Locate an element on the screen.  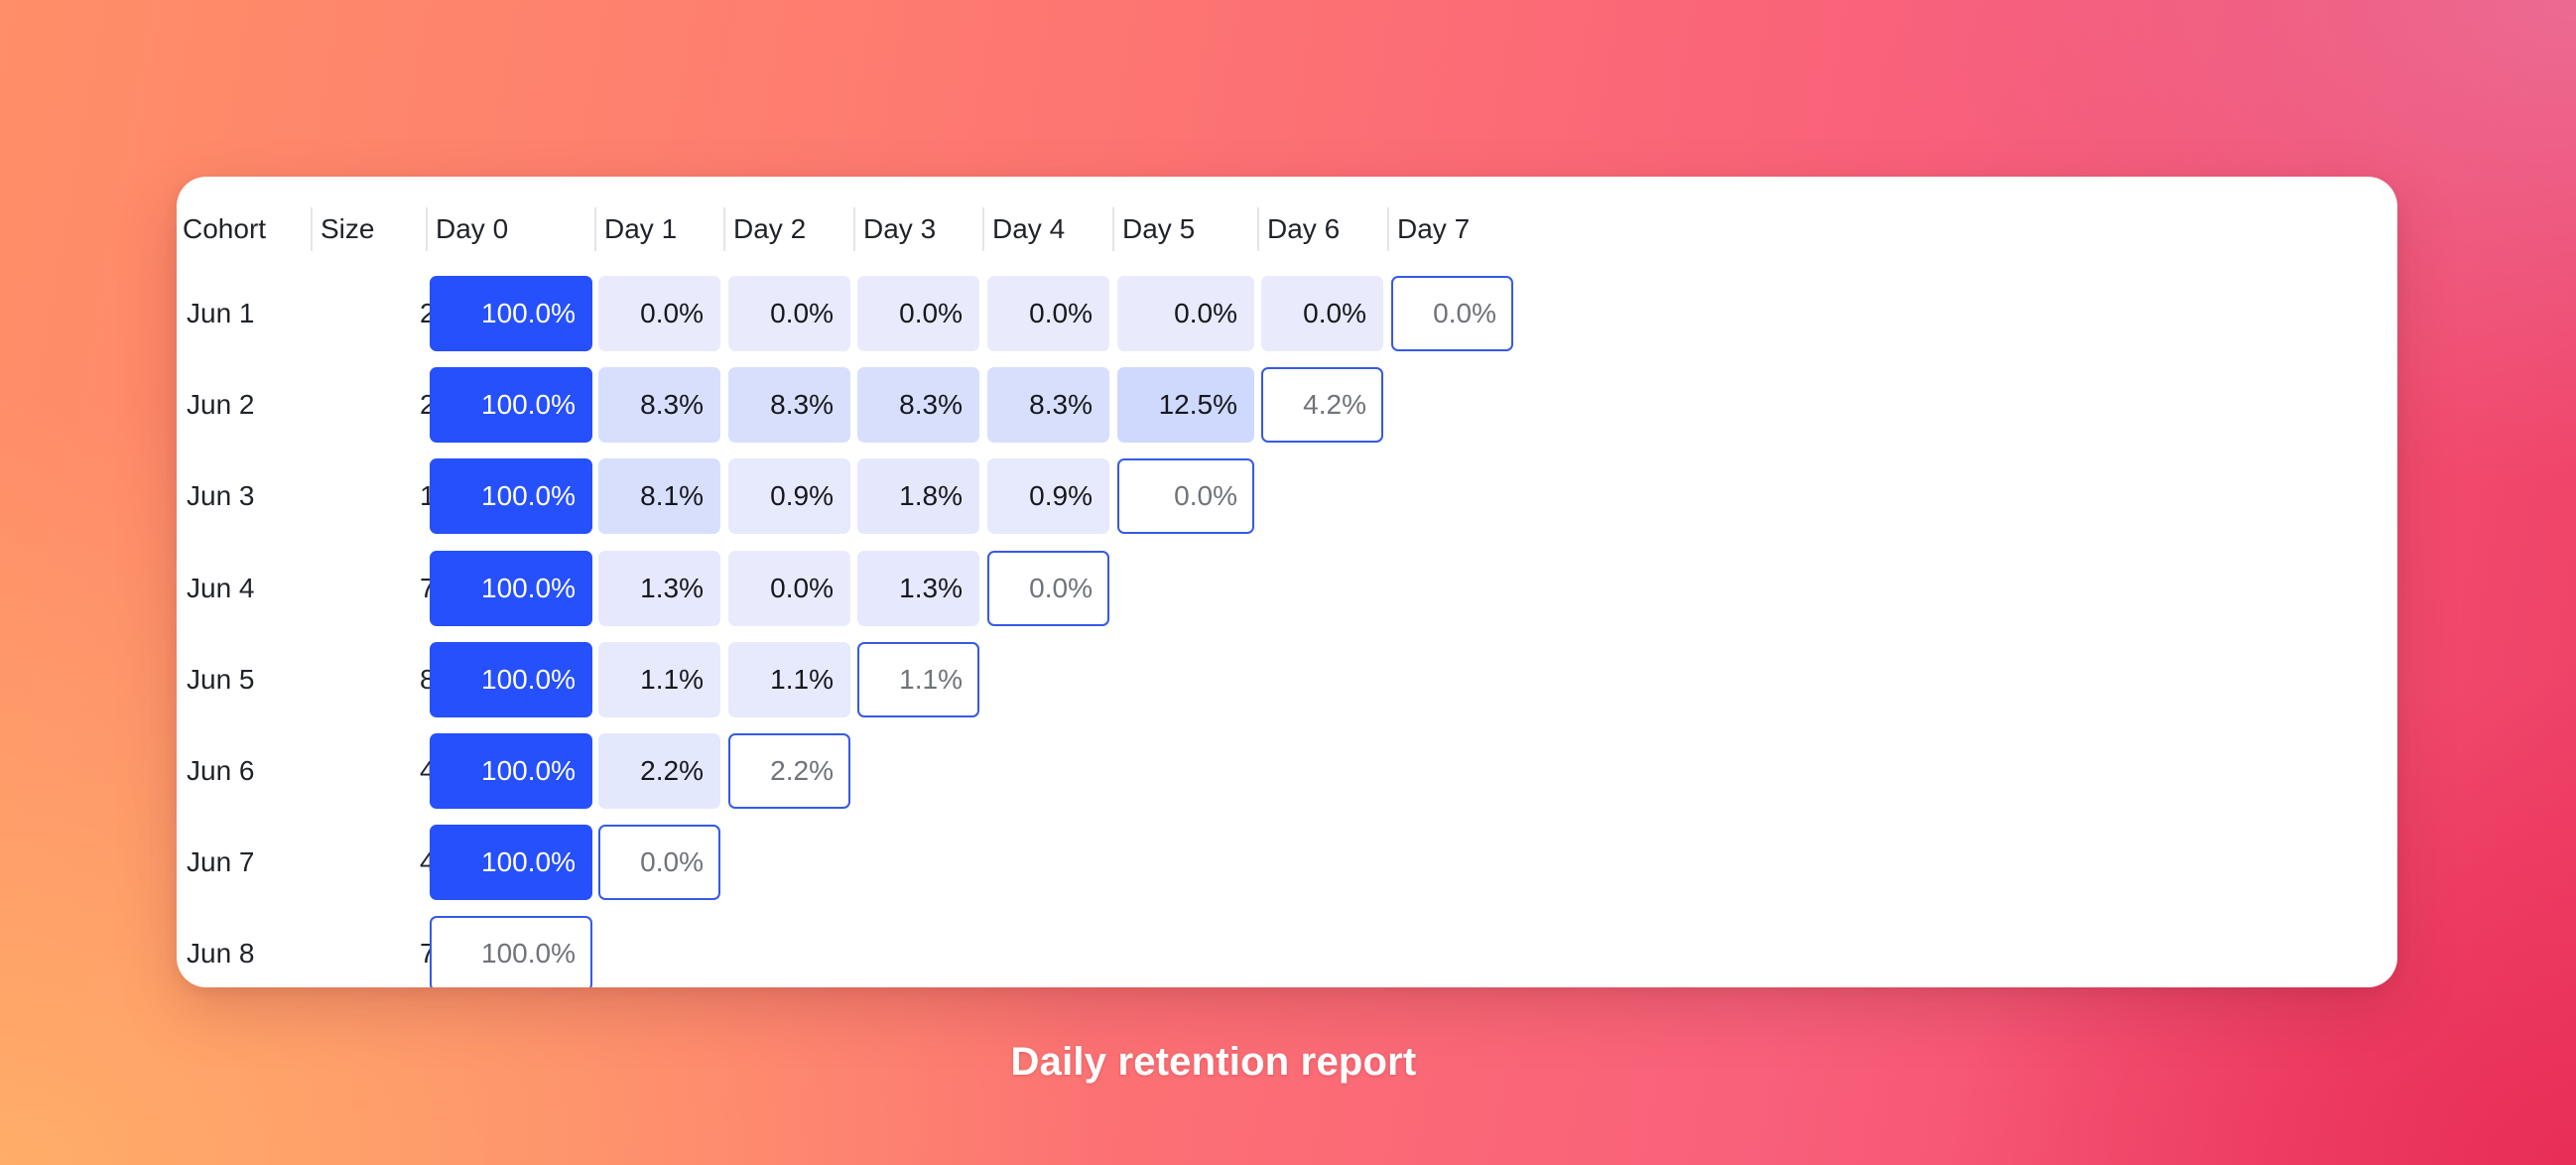
column-header-day-2: Day 2 is located at coordinates (787, 229).